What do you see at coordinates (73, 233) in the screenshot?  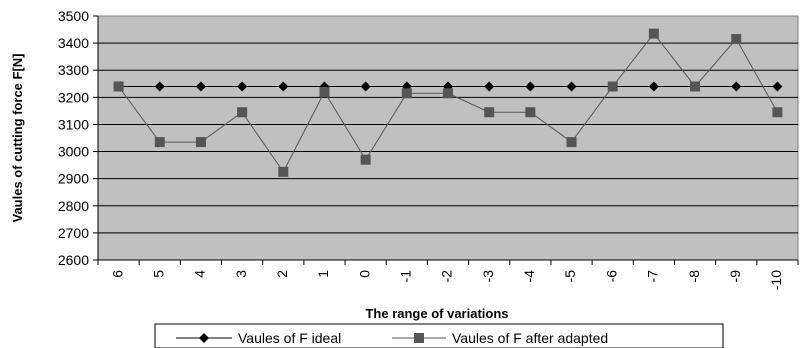 I see `y-tick-label: 2700` at bounding box center [73, 233].